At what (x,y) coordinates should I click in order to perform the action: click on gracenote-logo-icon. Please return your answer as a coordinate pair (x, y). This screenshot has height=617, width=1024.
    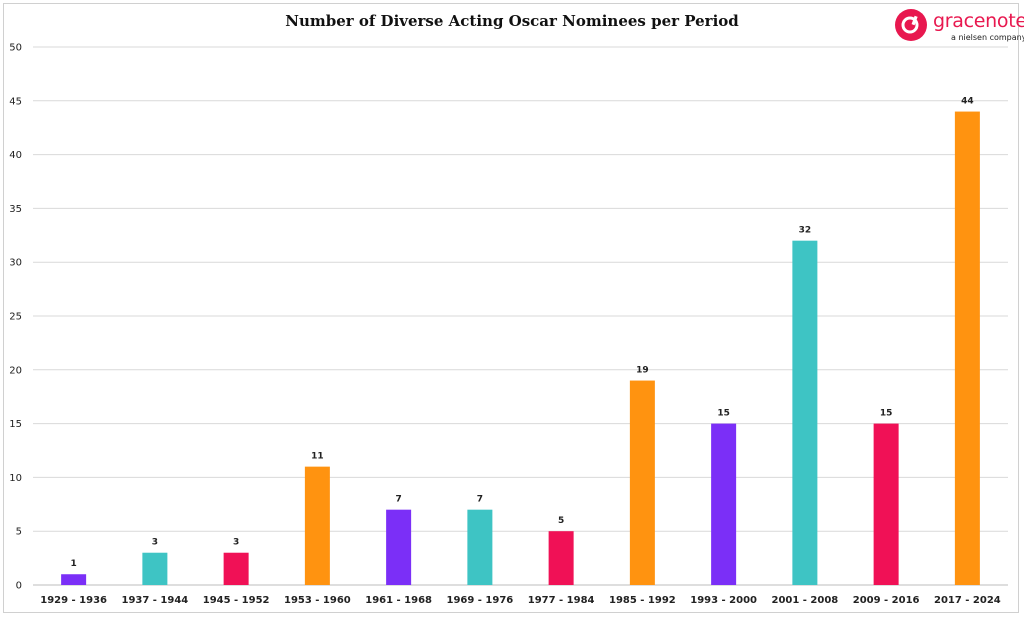
    Looking at the image, I should click on (911, 25).